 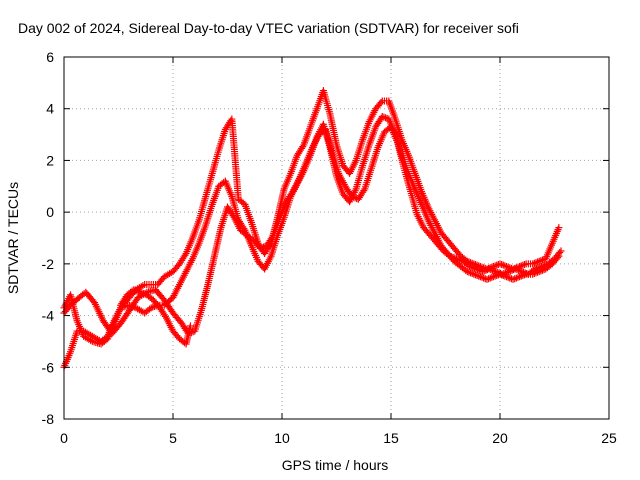 What do you see at coordinates (282, 438) in the screenshot?
I see `x-tick-label: 10` at bounding box center [282, 438].